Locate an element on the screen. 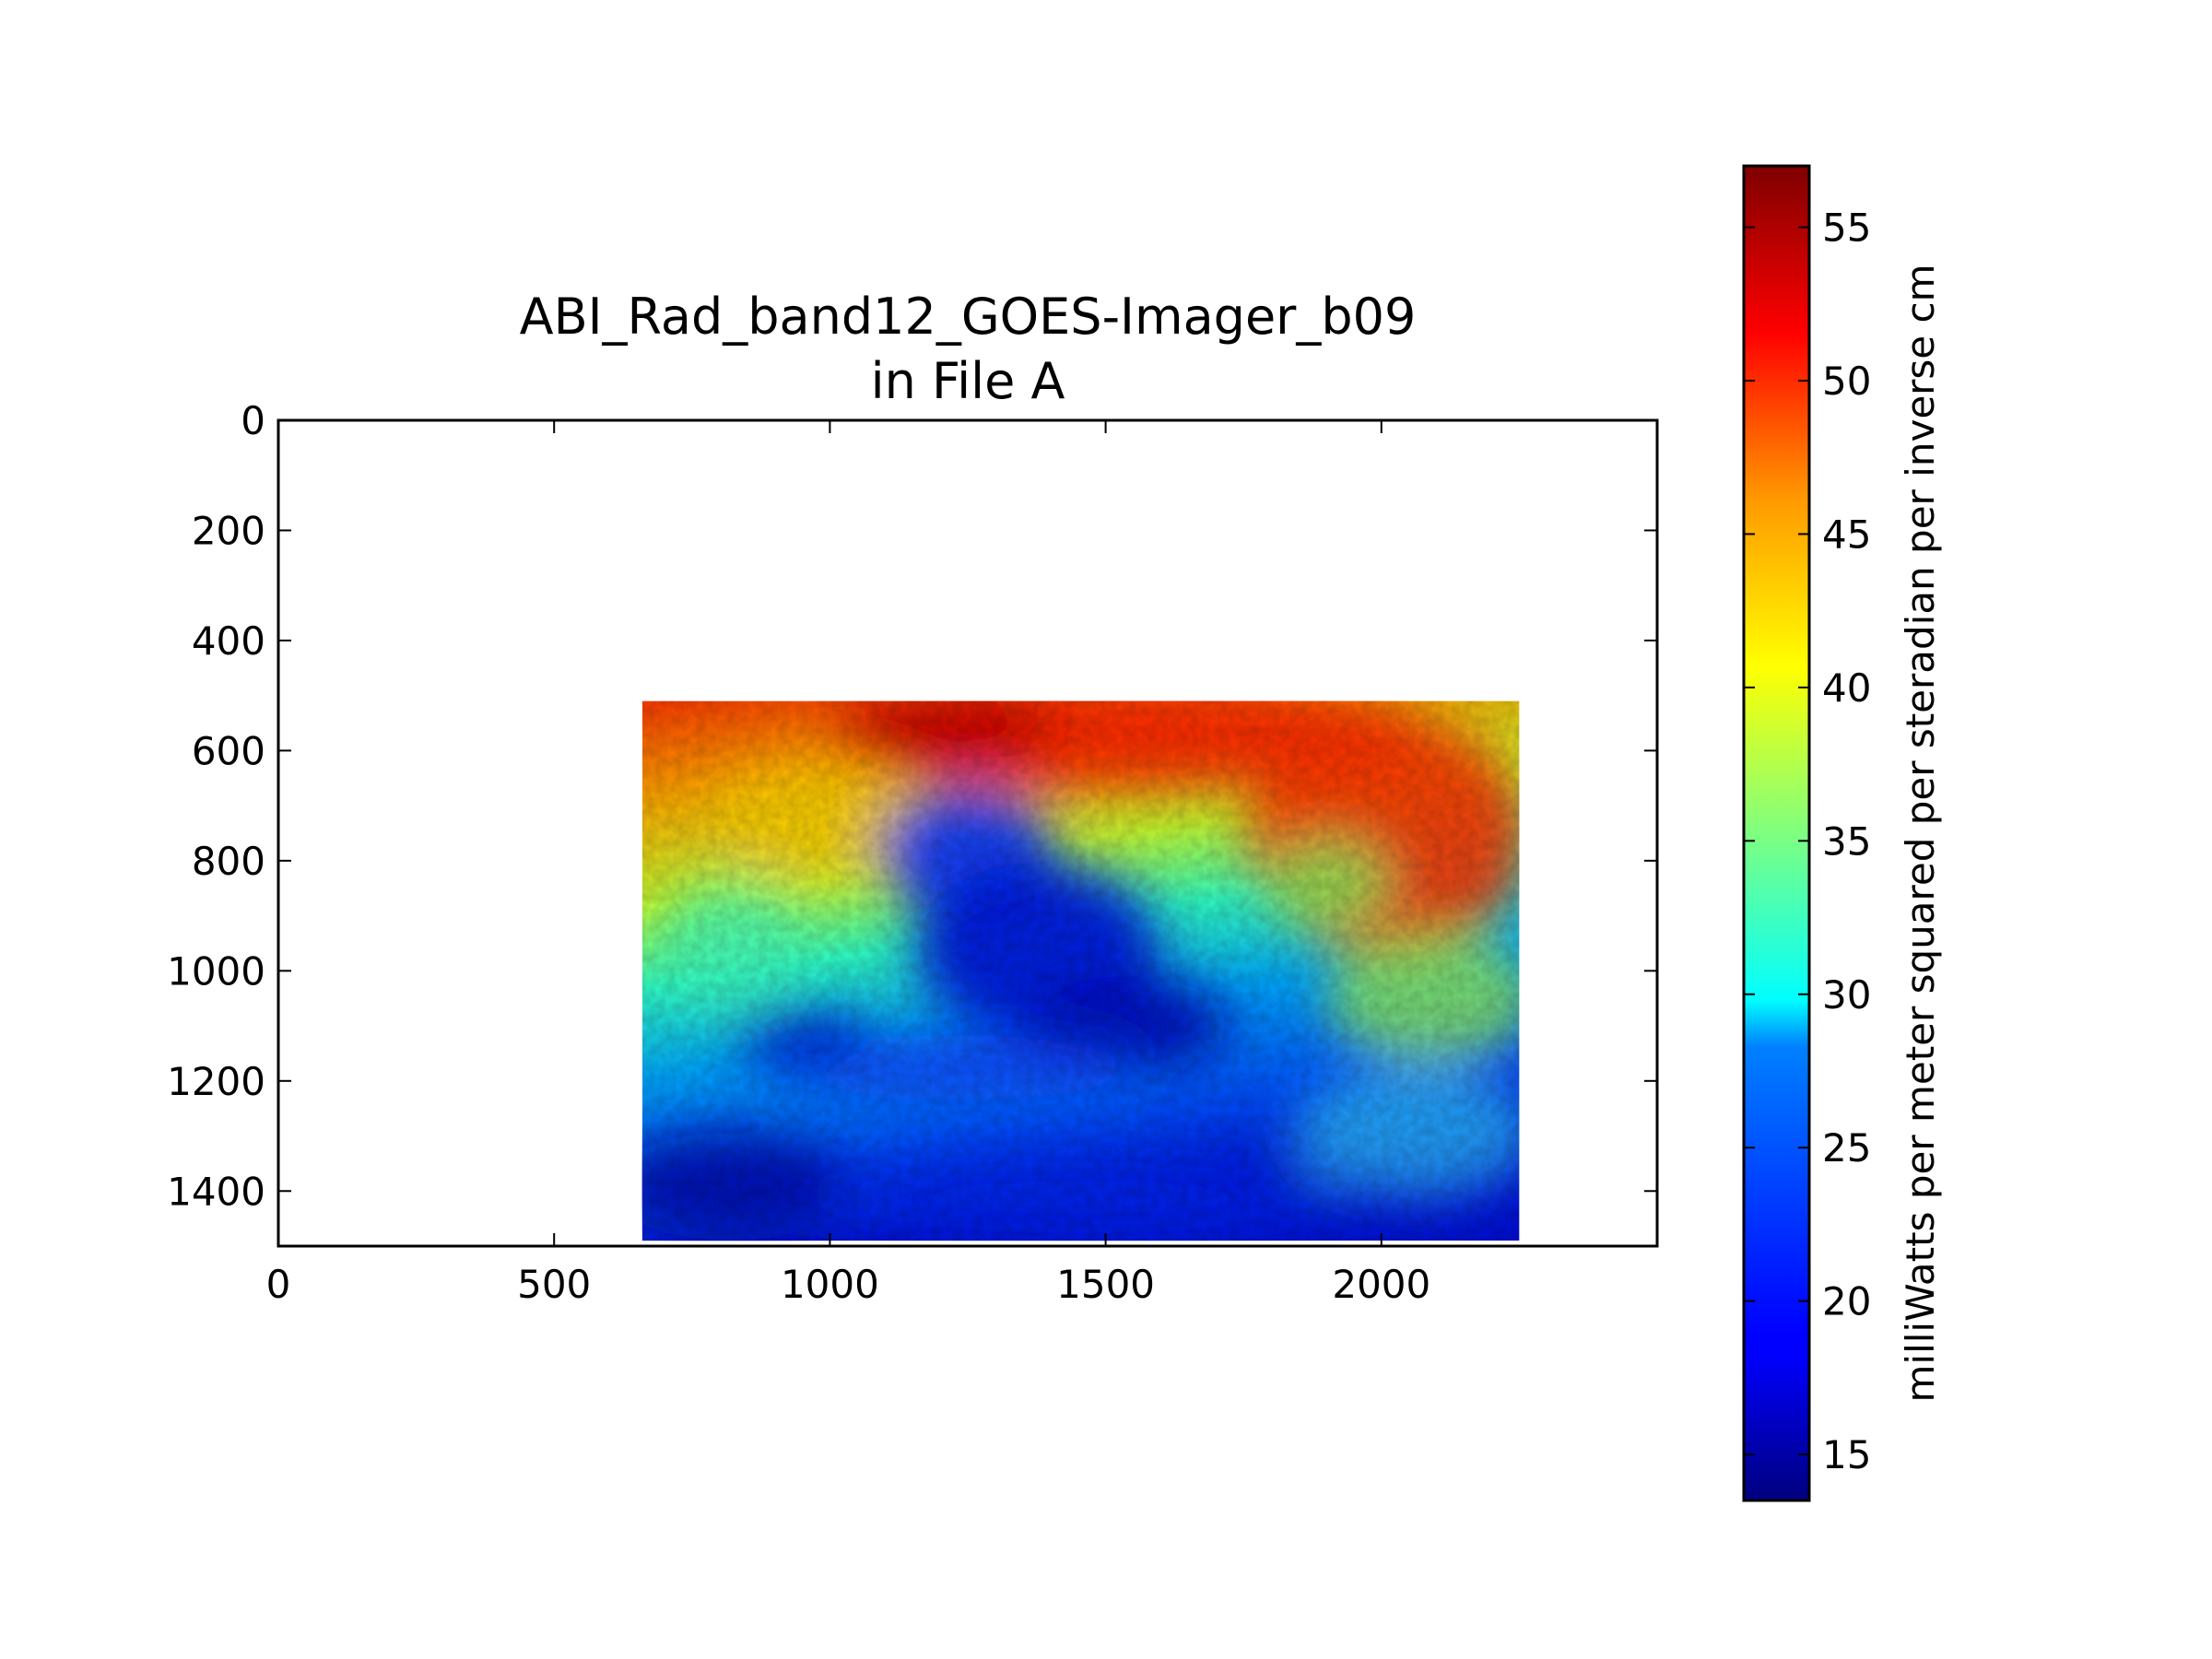  colorbar-tick-label: 25 is located at coordinates (1846, 1148).